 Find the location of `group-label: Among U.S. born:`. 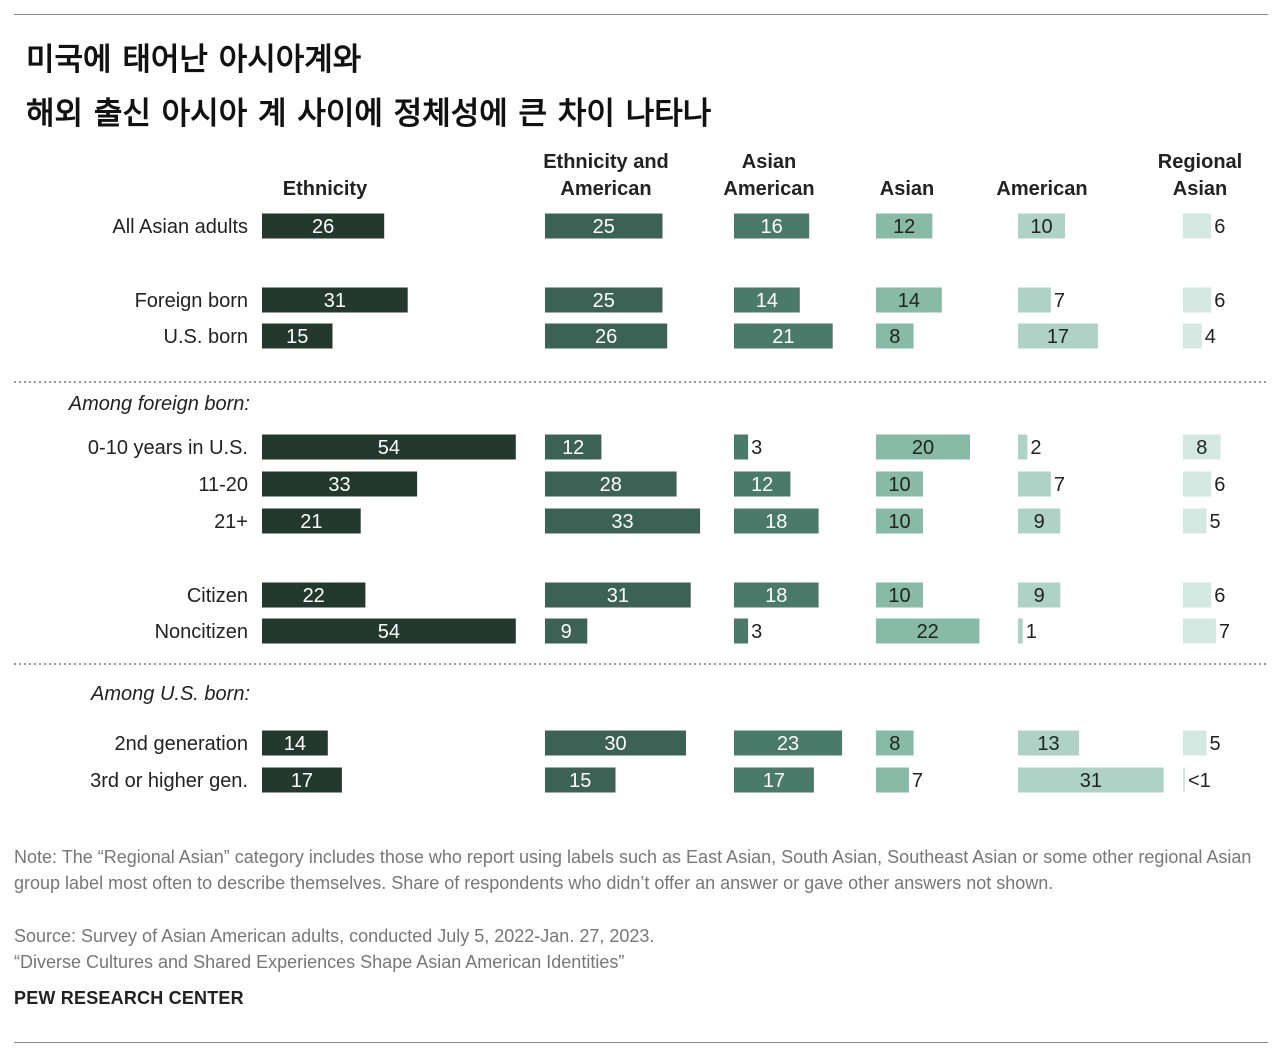

group-label: Among U.S. born: is located at coordinates (170, 694).